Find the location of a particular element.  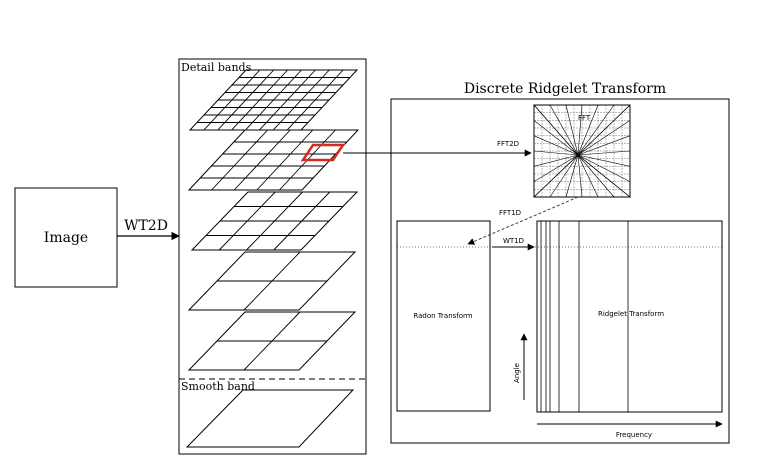

image-box is located at coordinates (66, 237).